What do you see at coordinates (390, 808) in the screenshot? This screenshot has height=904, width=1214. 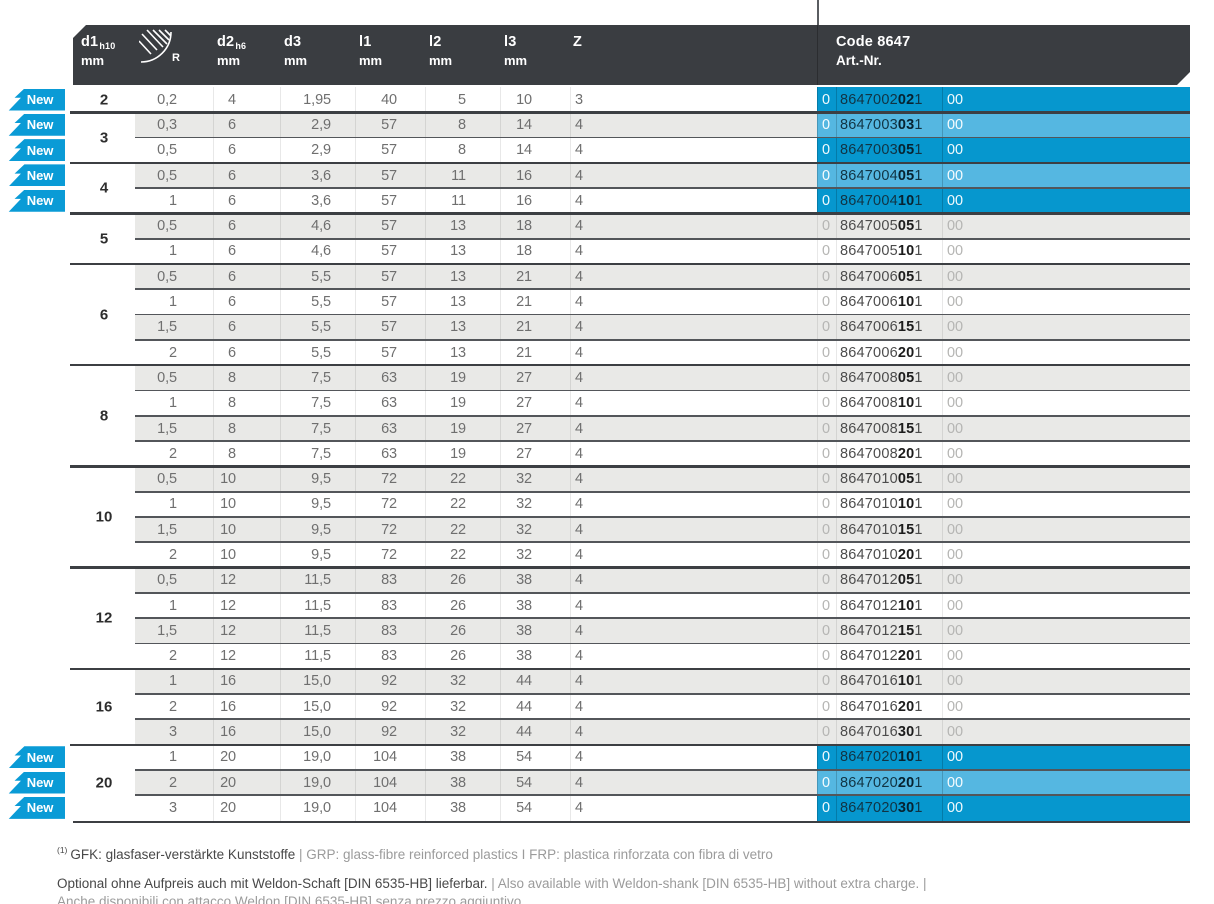 I see `cell-l1: 104` at bounding box center [390, 808].